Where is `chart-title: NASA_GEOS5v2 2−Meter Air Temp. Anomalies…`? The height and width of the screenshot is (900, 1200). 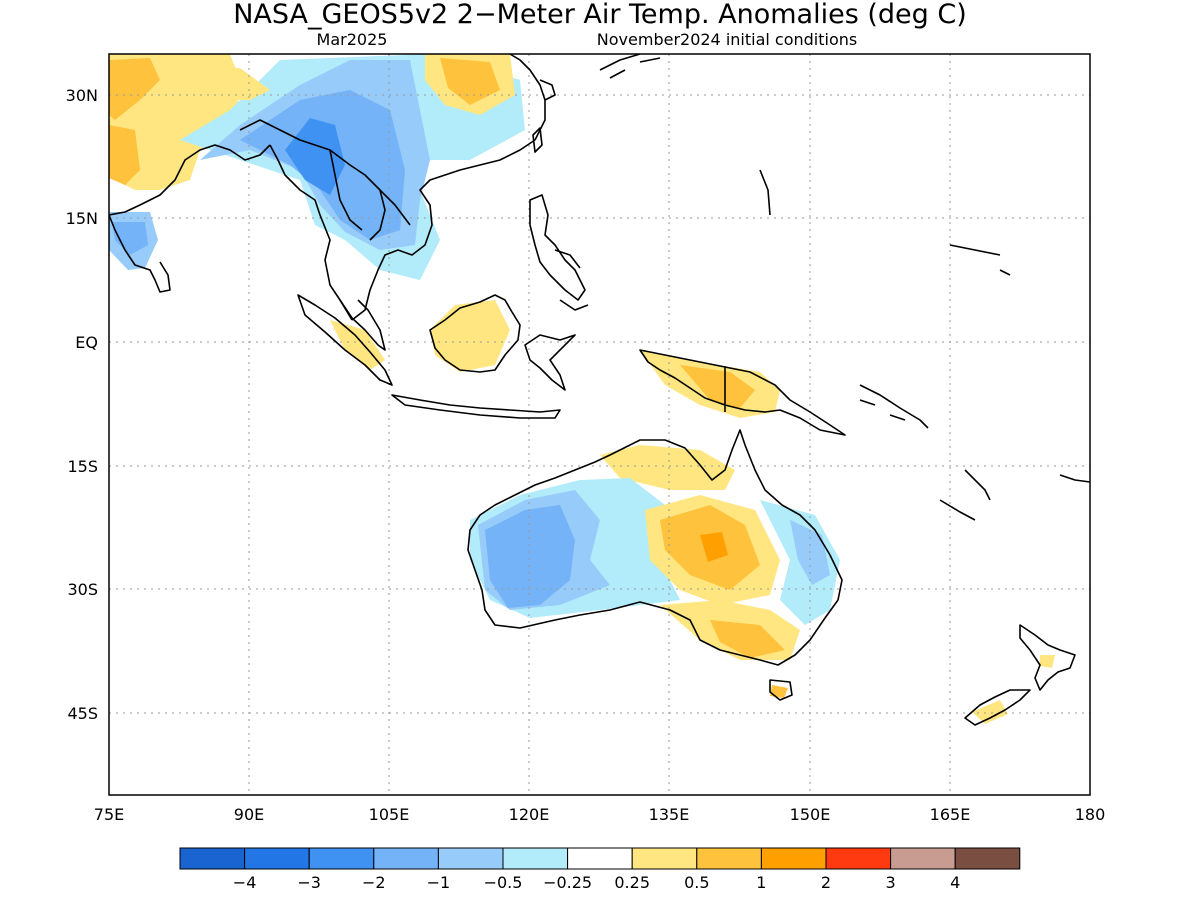 chart-title: NASA_GEOS5v2 2−Meter Air Temp. Anomalies… is located at coordinates (600, 15).